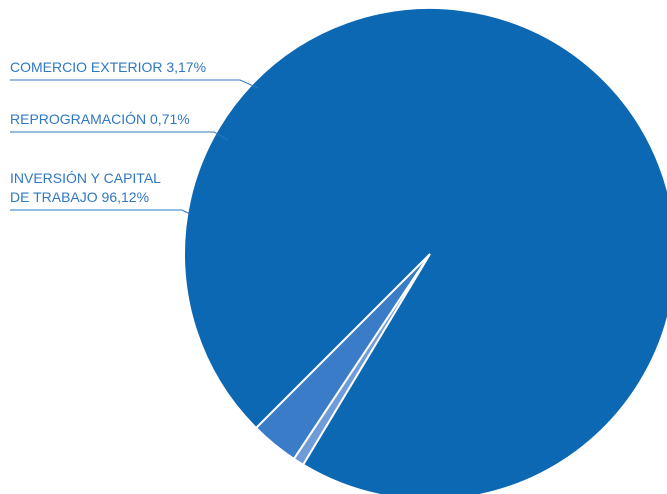 This screenshot has height=494, width=667. I want to click on slice-label: COMERCIO EXTERIOR 3,17%, so click(108, 67).